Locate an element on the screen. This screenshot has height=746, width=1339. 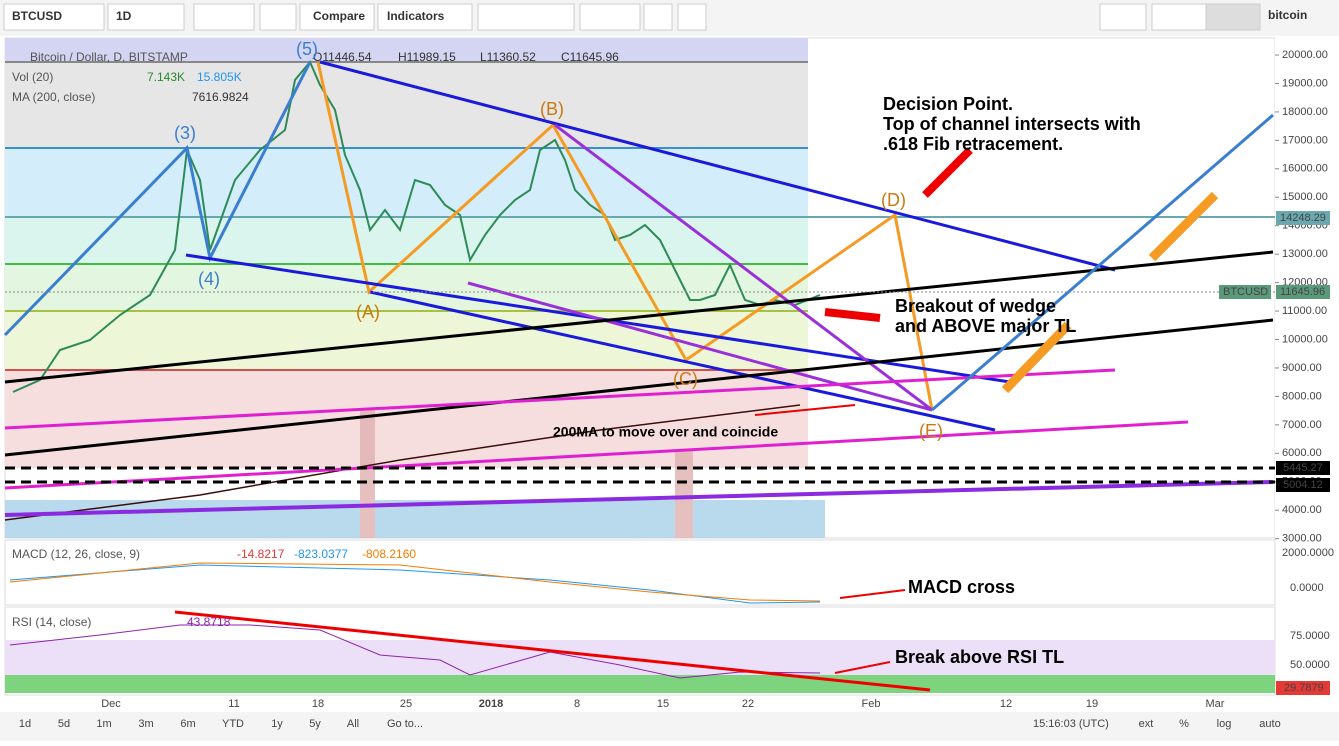
range-button: YTD is located at coordinates (233, 724).